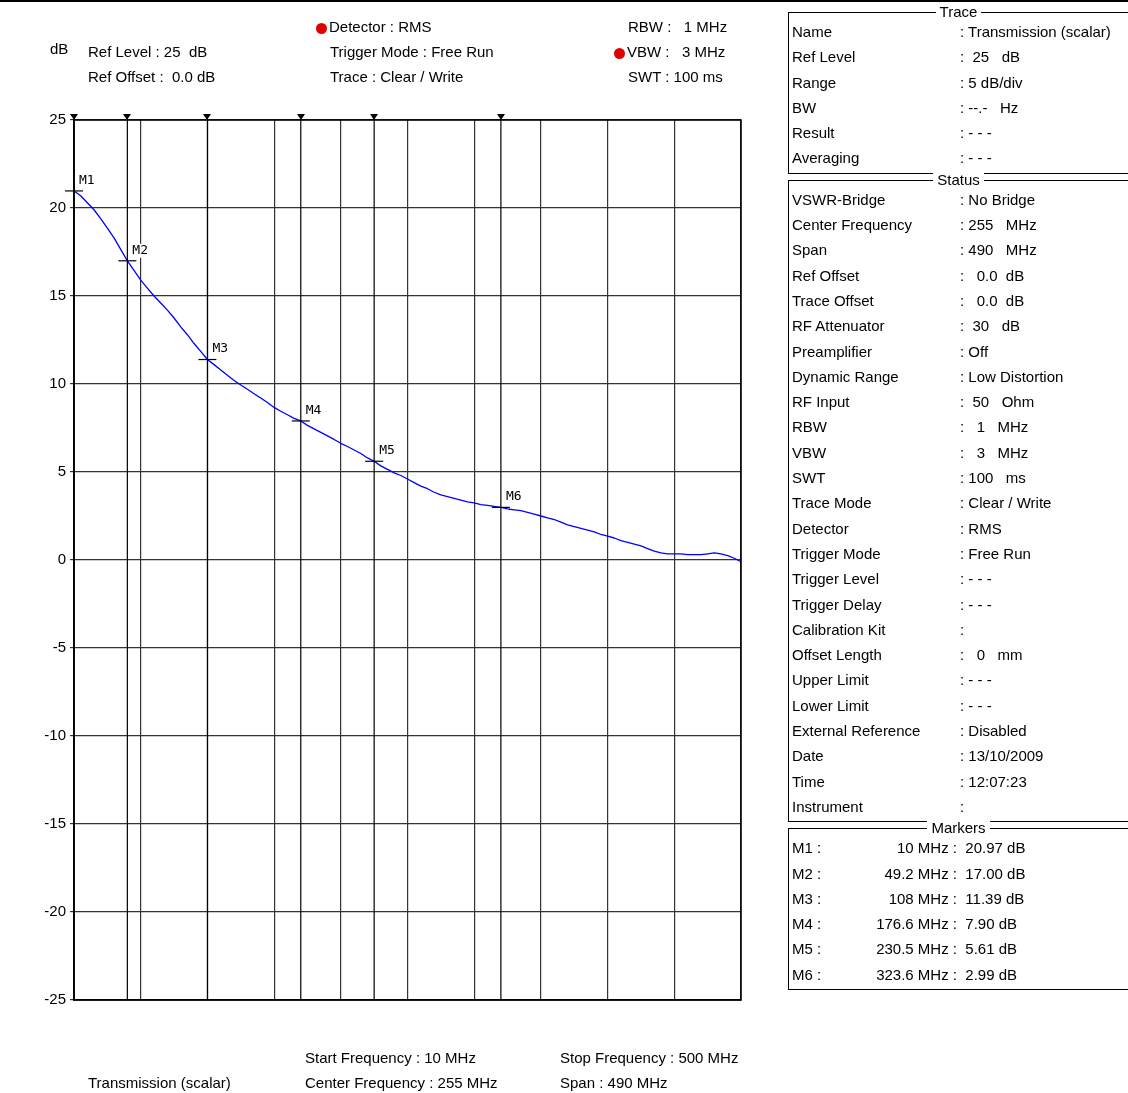 This screenshot has height=1093, width=1128. What do you see at coordinates (313, 409) in the screenshot?
I see `data-label: M4` at bounding box center [313, 409].